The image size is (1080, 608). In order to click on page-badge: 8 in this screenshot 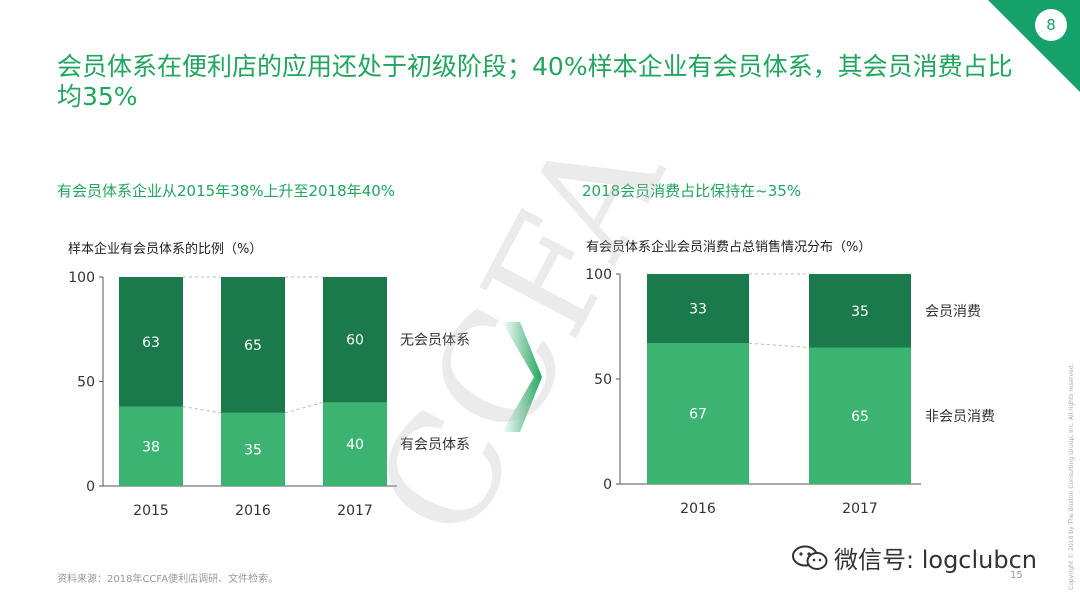, I will do `click(1051, 25)`.